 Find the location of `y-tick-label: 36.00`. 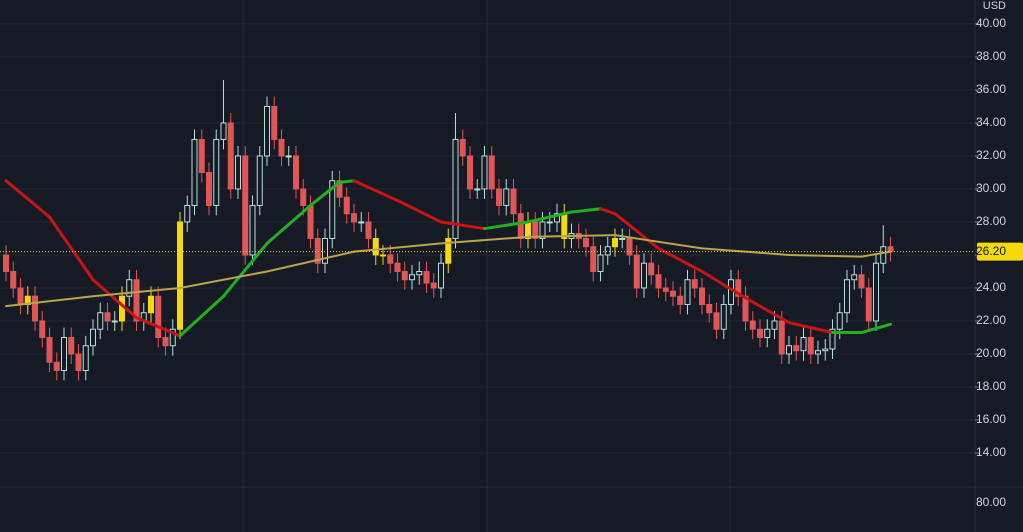

y-tick-label: 36.00 is located at coordinates (991, 89).